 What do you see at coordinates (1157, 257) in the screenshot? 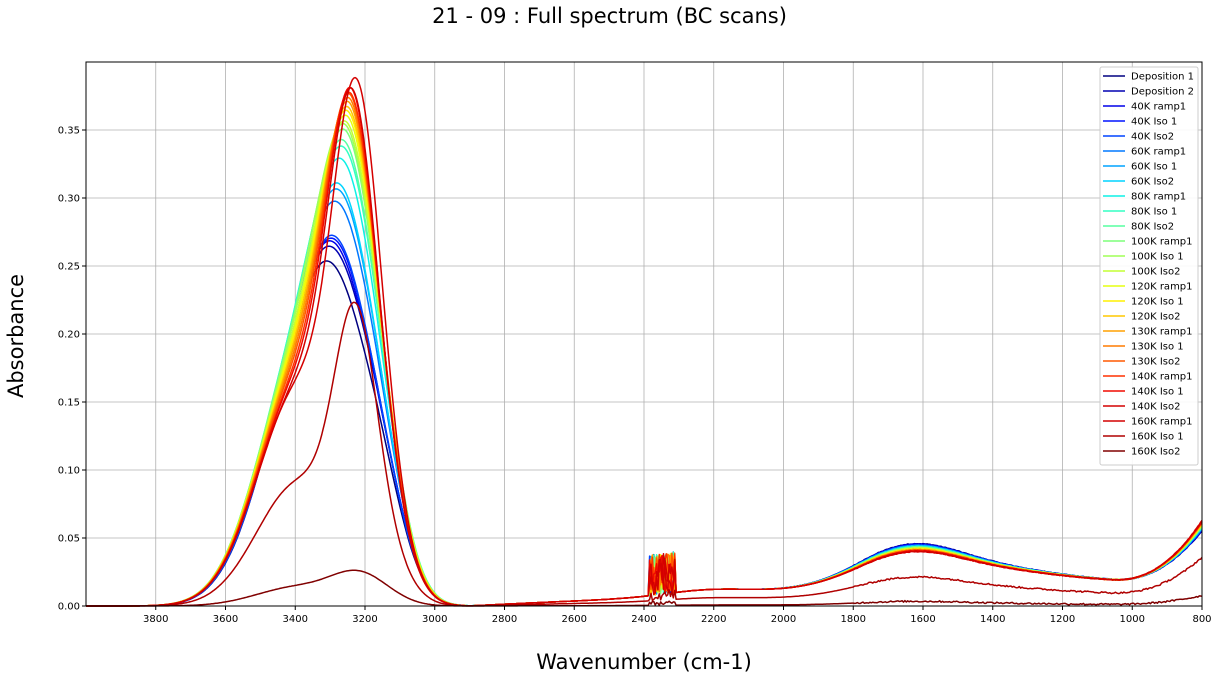
I see `legend-entry-label: 100K Iso 1` at bounding box center [1157, 257].